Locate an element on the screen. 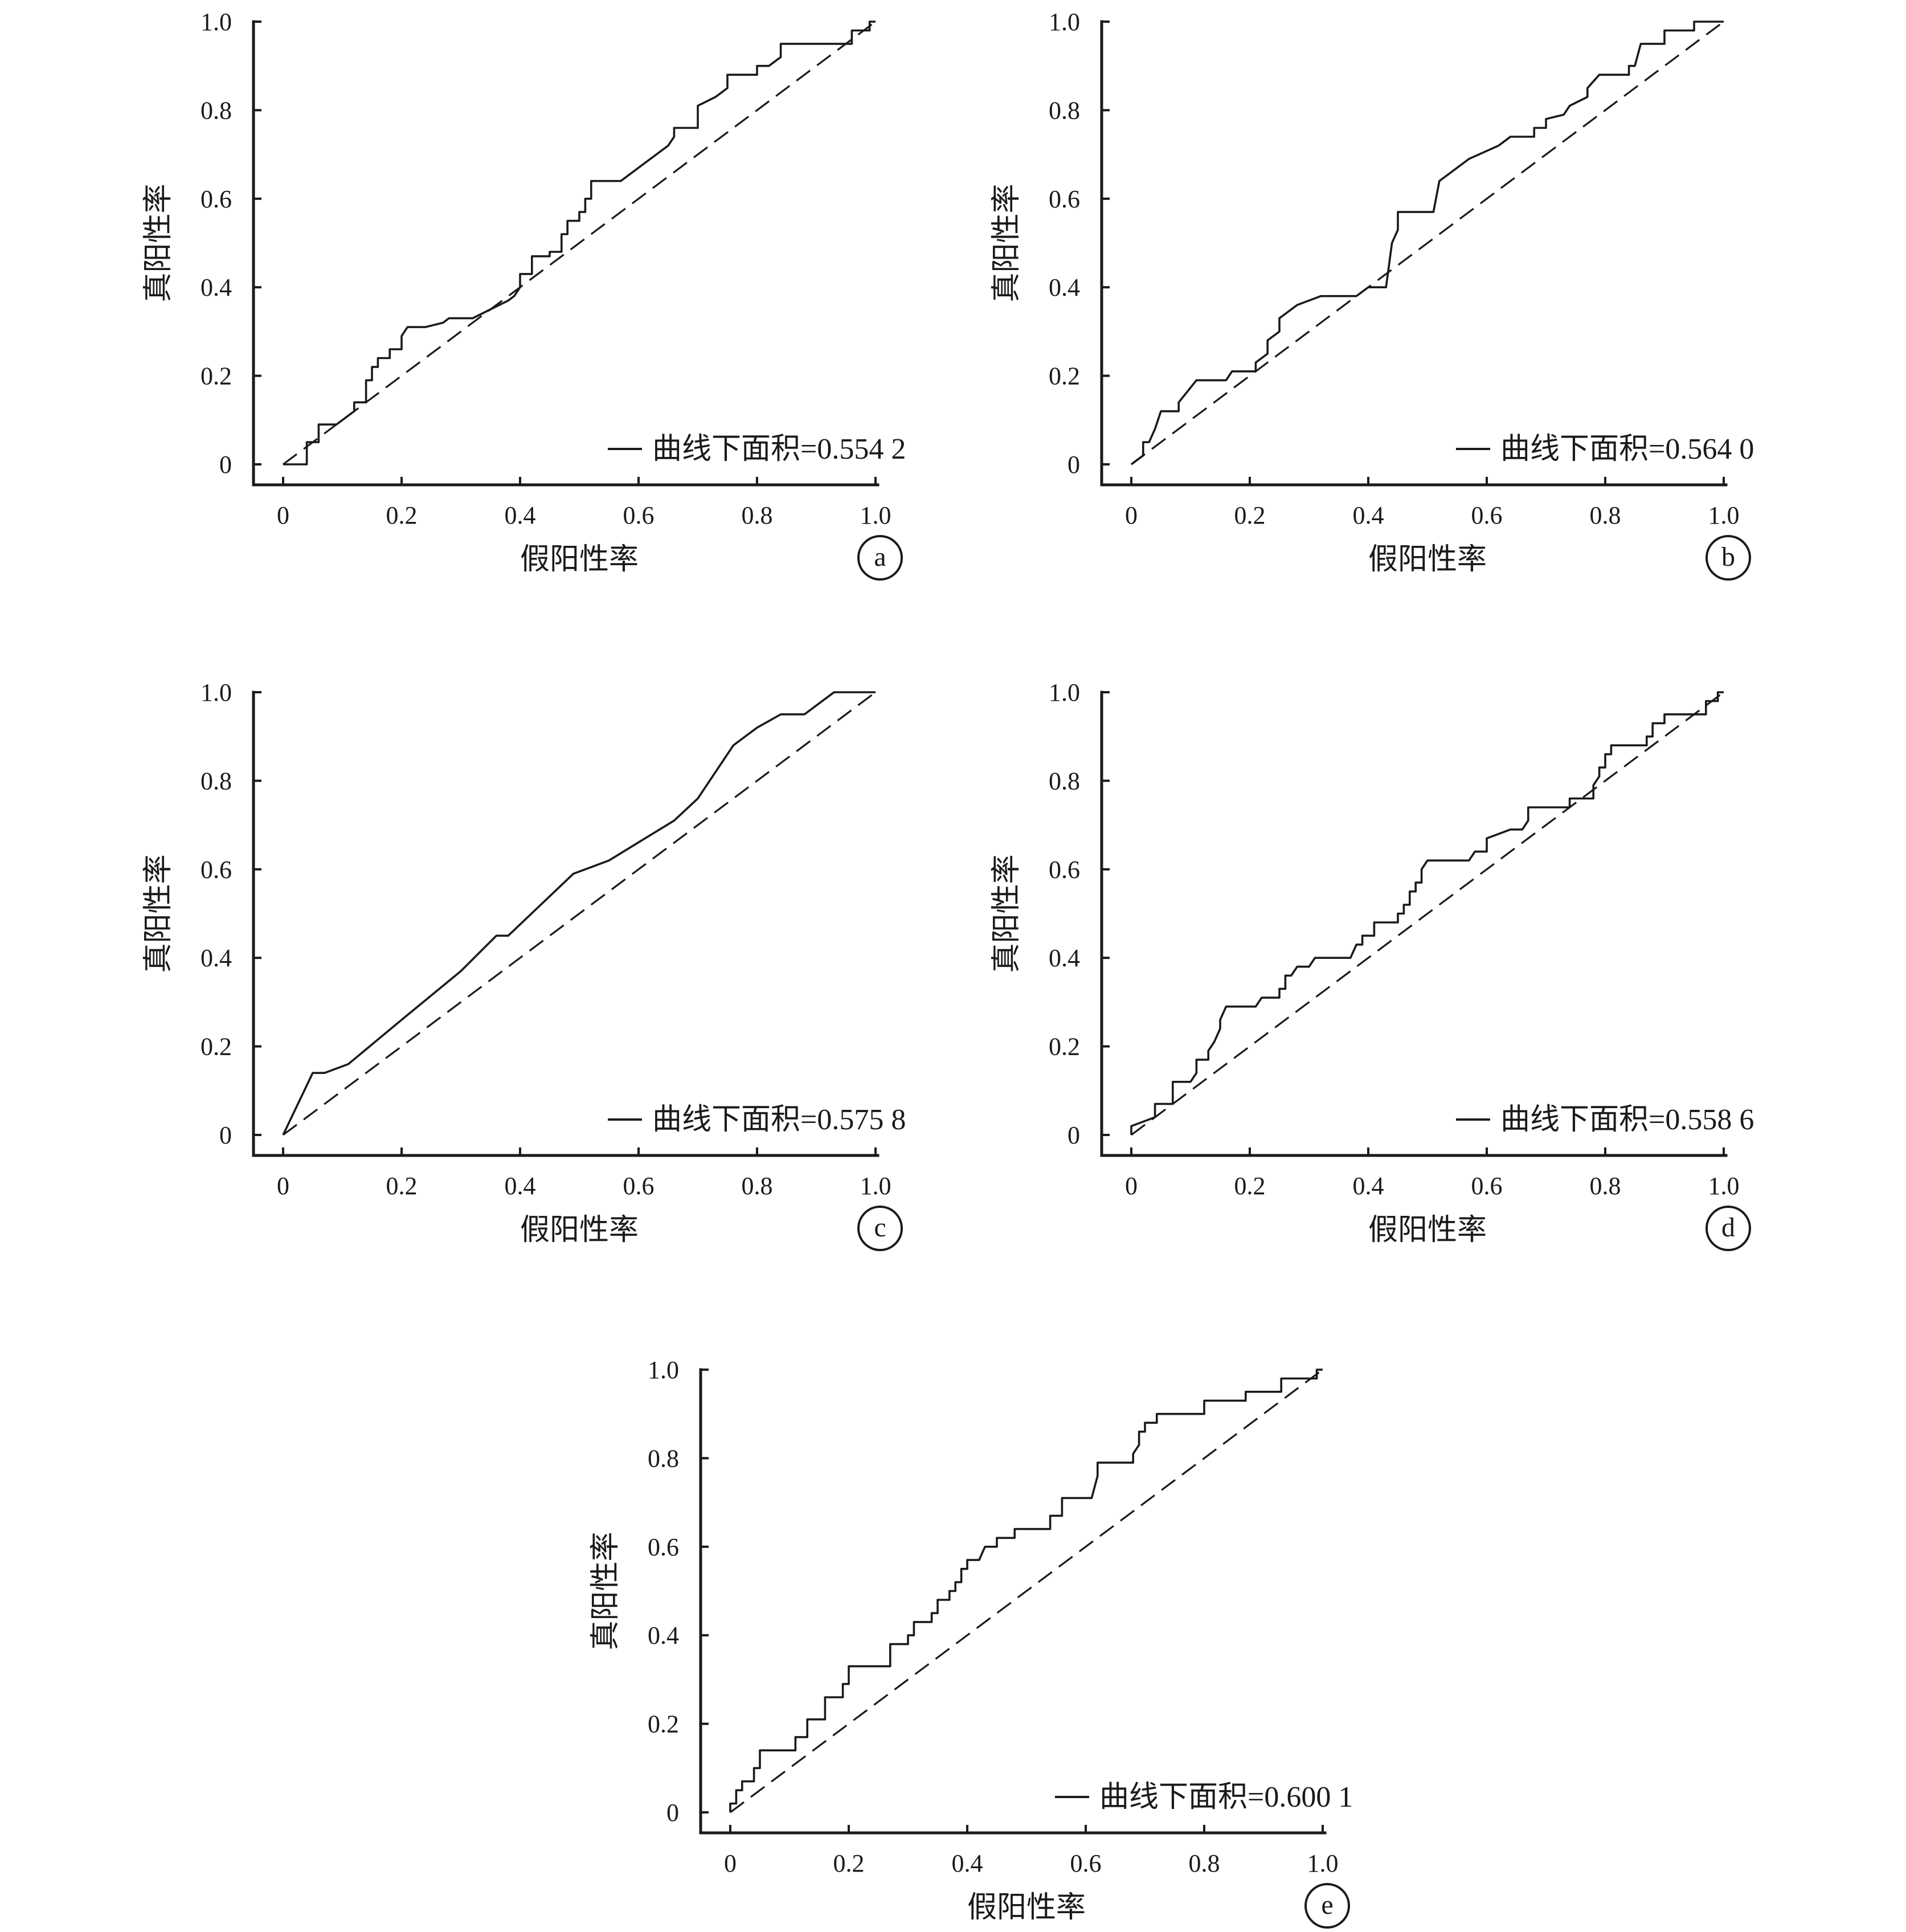  legend-label: 曲线下面积=0.558 6 is located at coordinates (1627, 1120).